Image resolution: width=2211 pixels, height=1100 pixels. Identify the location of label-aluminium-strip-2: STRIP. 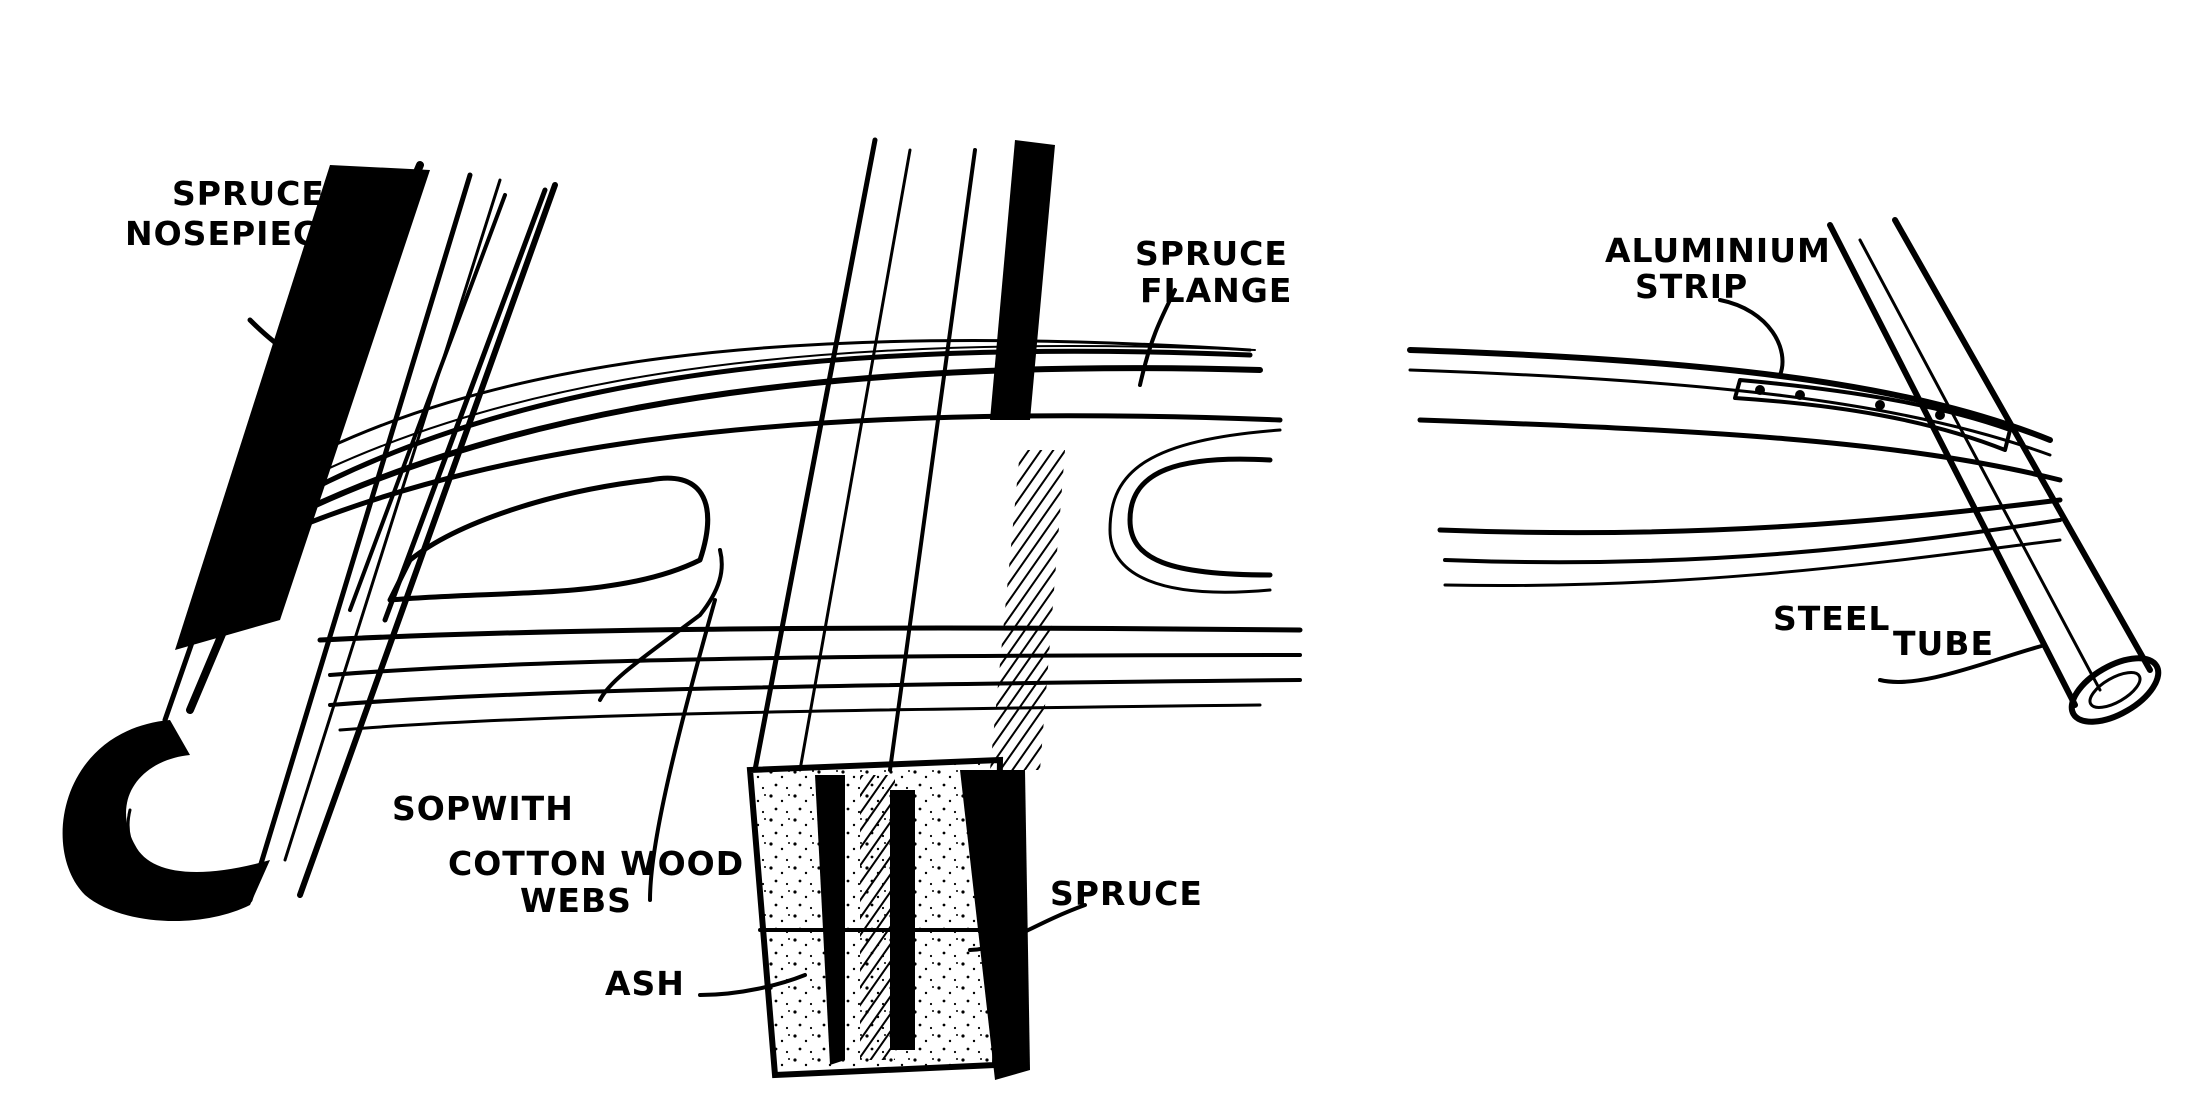
(1691, 286).